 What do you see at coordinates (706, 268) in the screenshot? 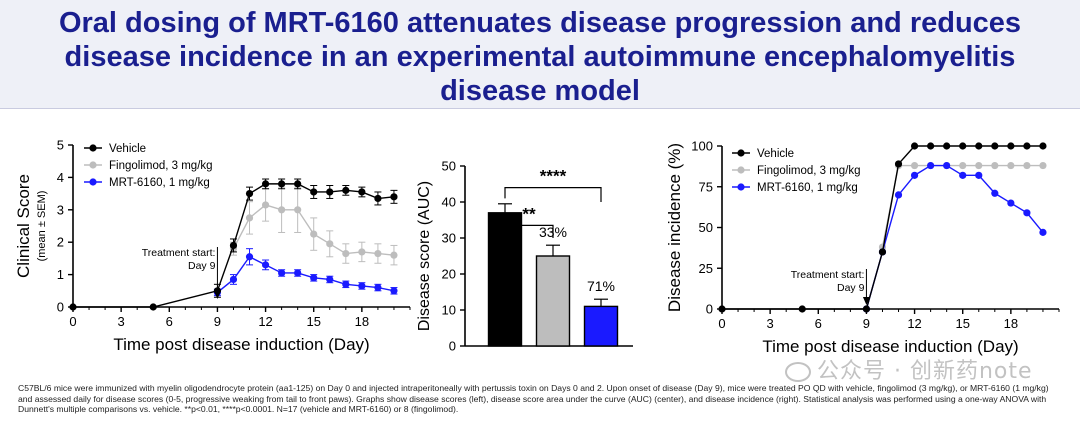
I see `y-tick-label: 25` at bounding box center [706, 268].